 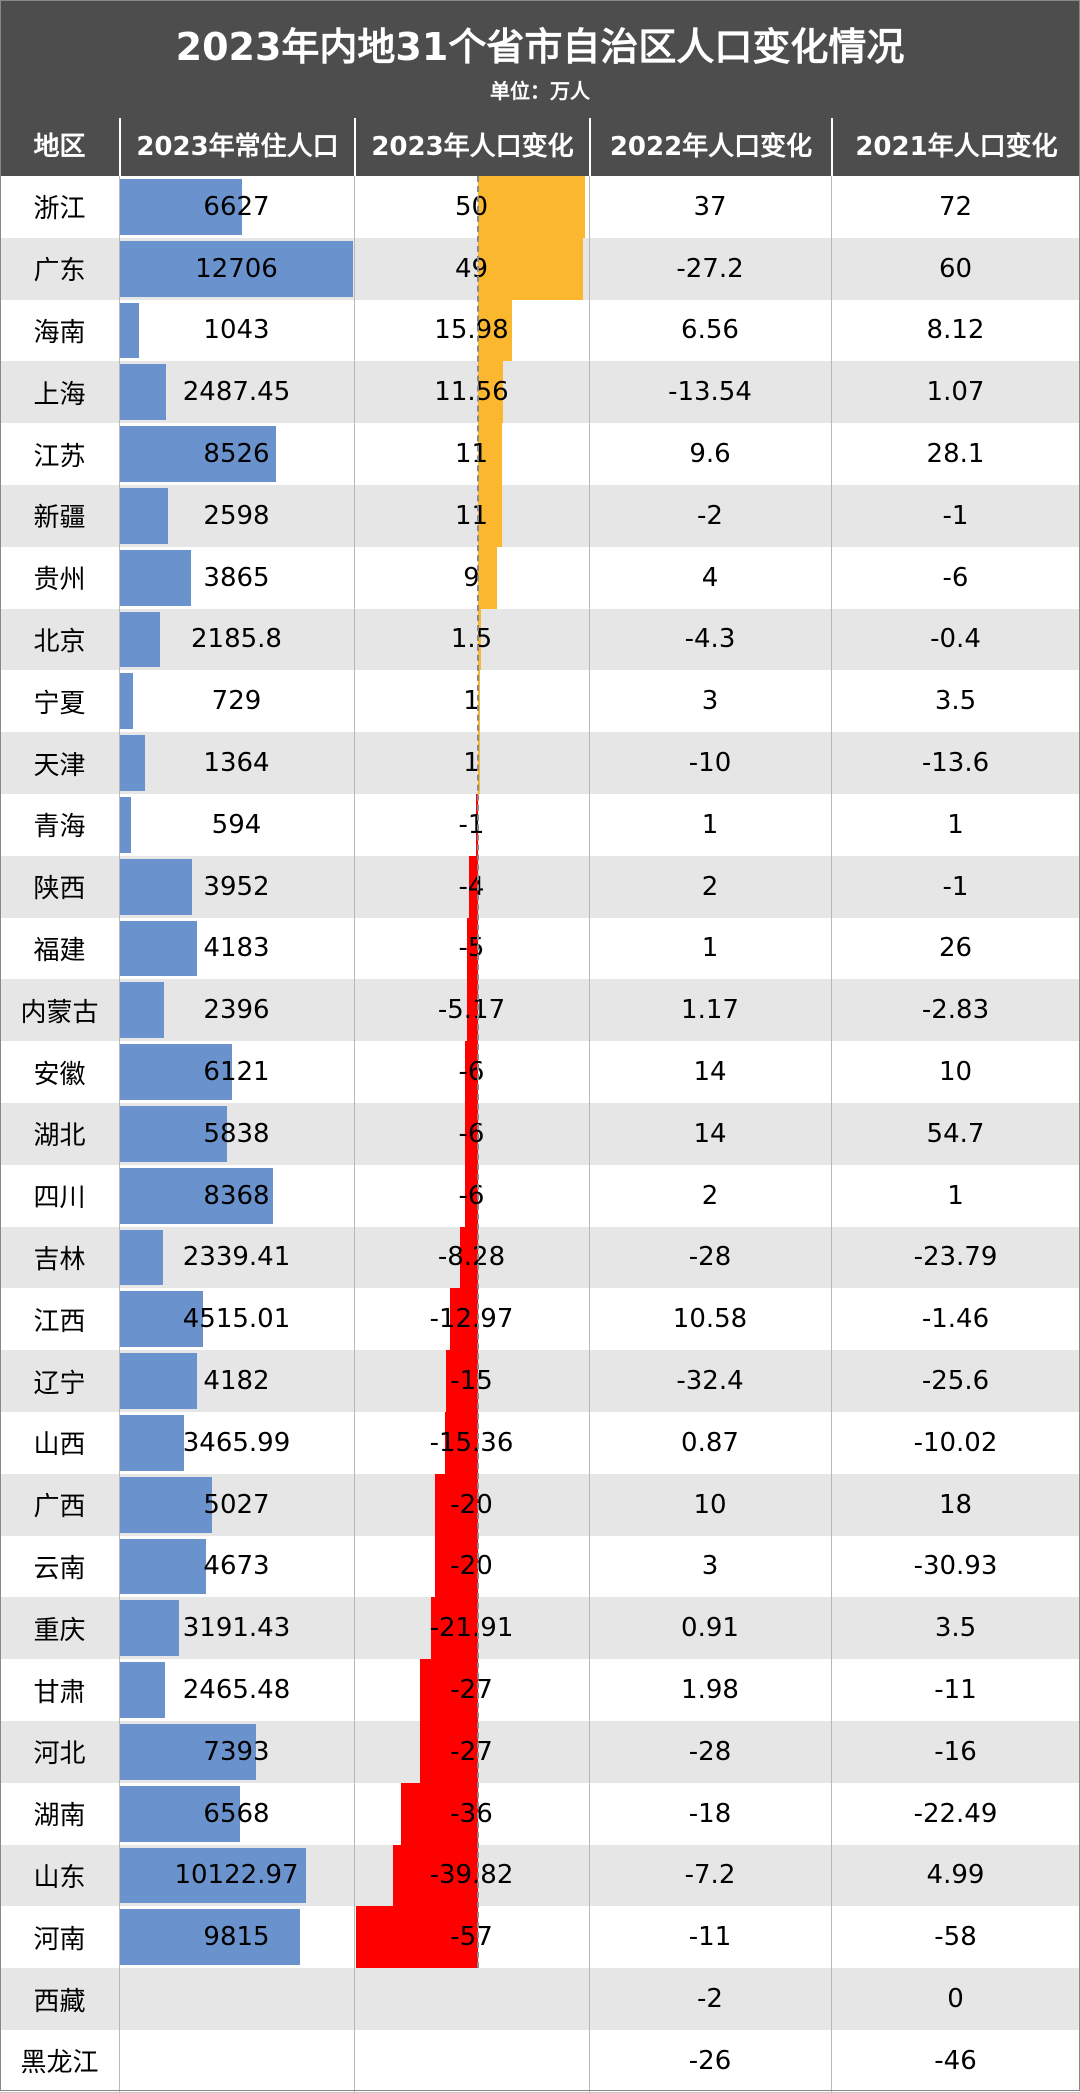 What do you see at coordinates (59, 827) in the screenshot?
I see `region-label: 青海` at bounding box center [59, 827].